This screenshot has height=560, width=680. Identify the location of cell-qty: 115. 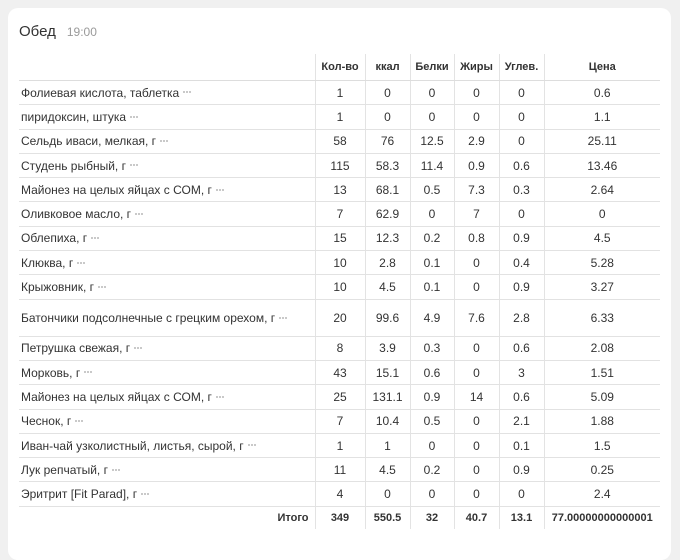
(339, 166).